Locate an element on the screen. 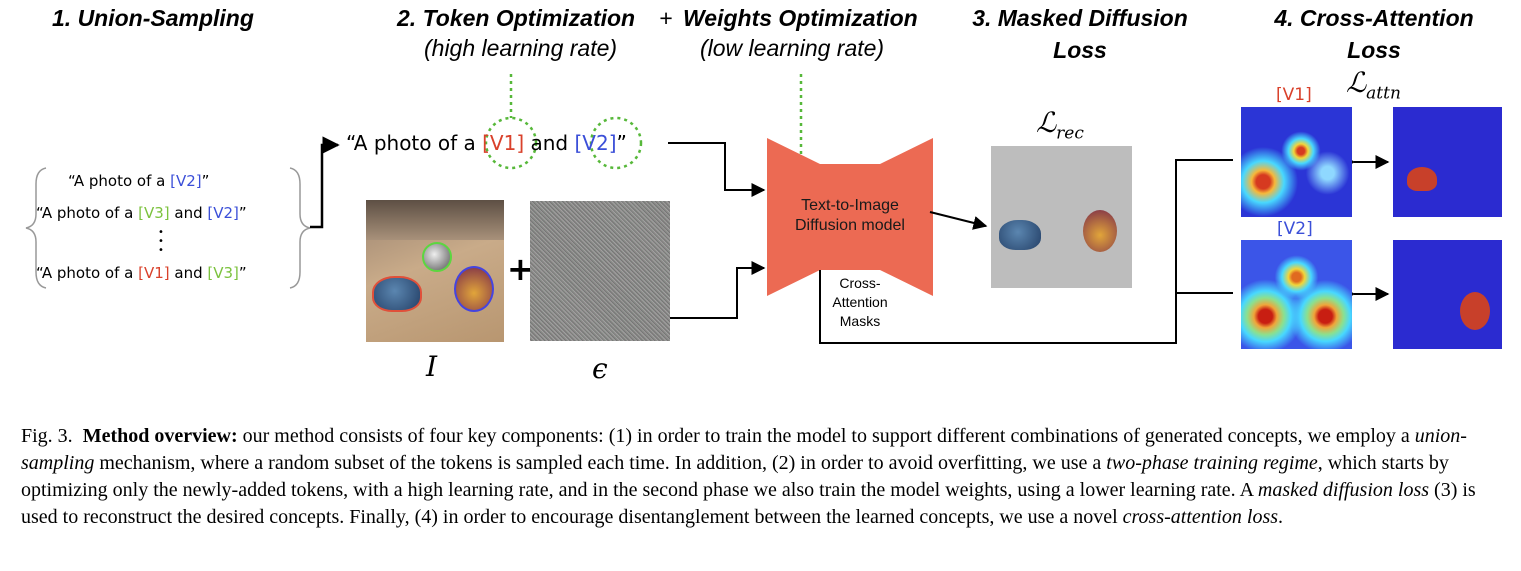  noise-to-model-arrow is located at coordinates (718, 290).